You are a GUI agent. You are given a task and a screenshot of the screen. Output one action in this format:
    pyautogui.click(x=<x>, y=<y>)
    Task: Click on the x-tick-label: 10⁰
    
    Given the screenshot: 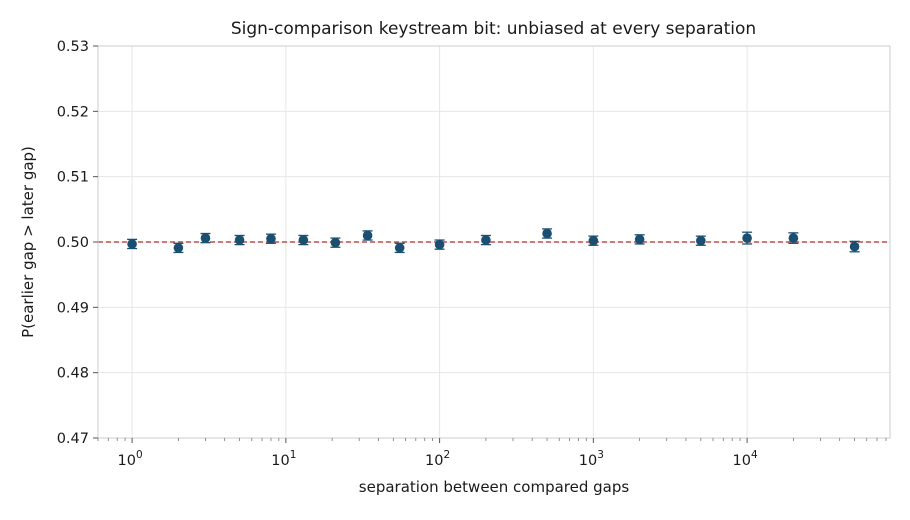 What is the action you would take?
    pyautogui.click(x=130, y=459)
    